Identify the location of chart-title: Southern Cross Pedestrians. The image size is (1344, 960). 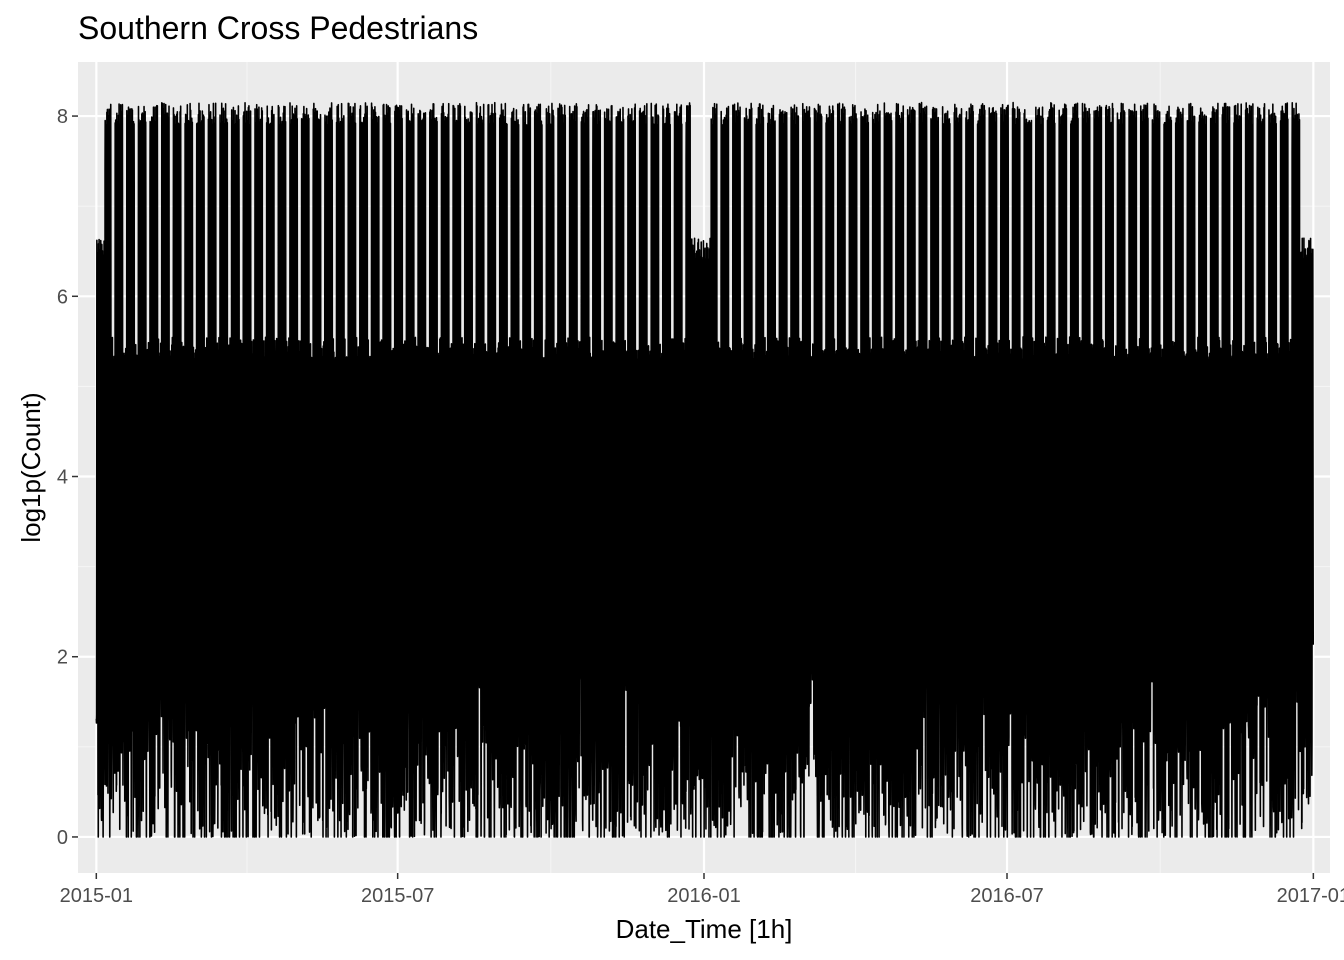
(278, 28).